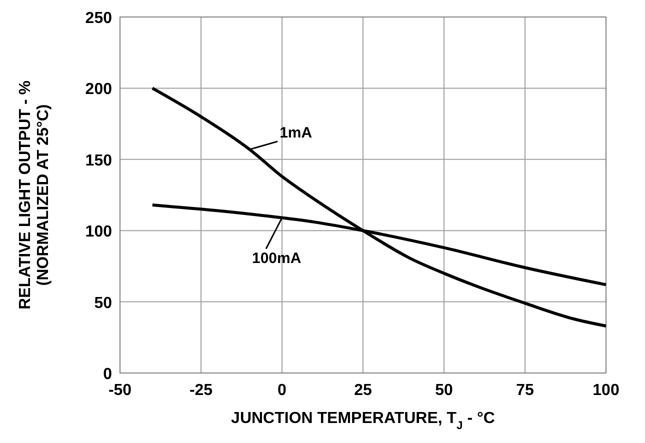  Describe the element at coordinates (120, 390) in the screenshot. I see `x-tick-label: -50` at that location.